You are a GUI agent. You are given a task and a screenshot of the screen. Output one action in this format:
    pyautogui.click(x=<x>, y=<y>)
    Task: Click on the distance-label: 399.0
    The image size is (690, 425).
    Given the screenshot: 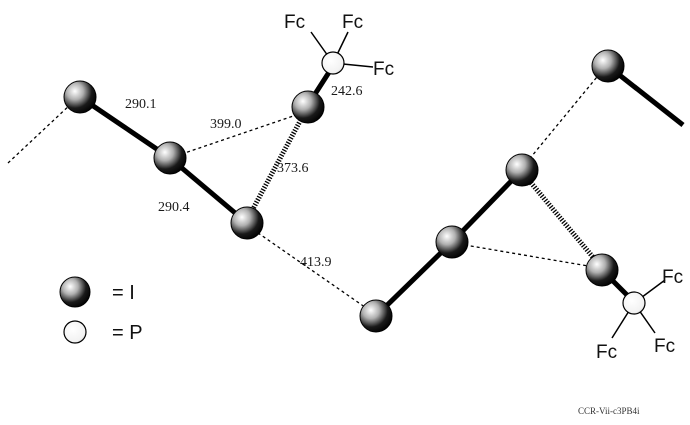 What is the action you would take?
    pyautogui.click(x=226, y=124)
    